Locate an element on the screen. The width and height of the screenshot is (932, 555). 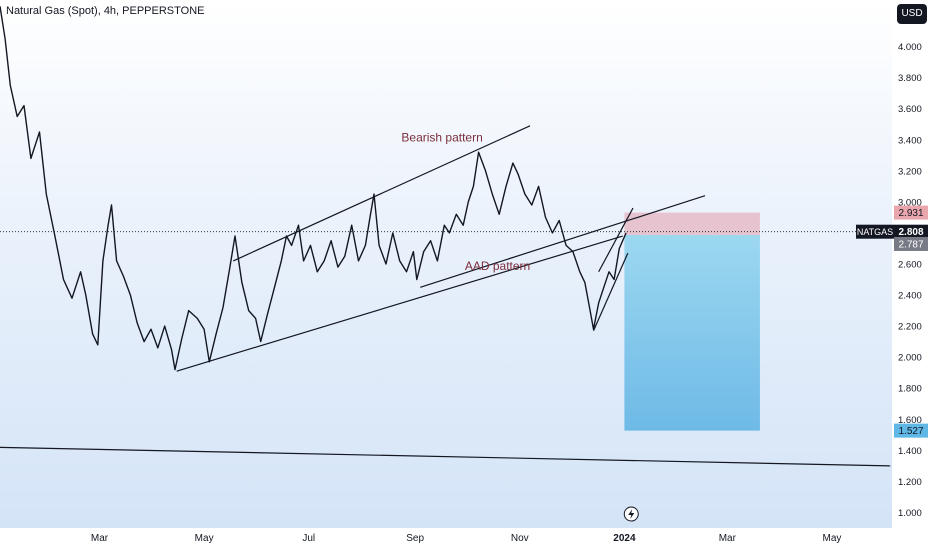
y-tick-label: 2.400 is located at coordinates (910, 296).